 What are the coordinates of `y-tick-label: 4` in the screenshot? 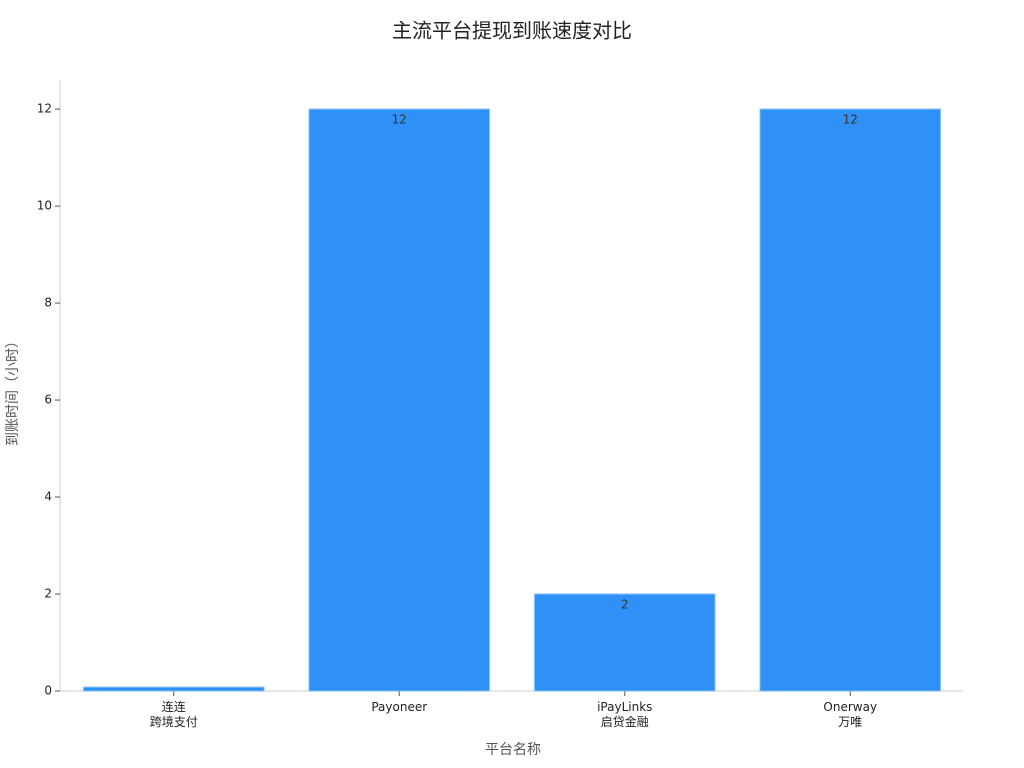 It's located at (48, 497).